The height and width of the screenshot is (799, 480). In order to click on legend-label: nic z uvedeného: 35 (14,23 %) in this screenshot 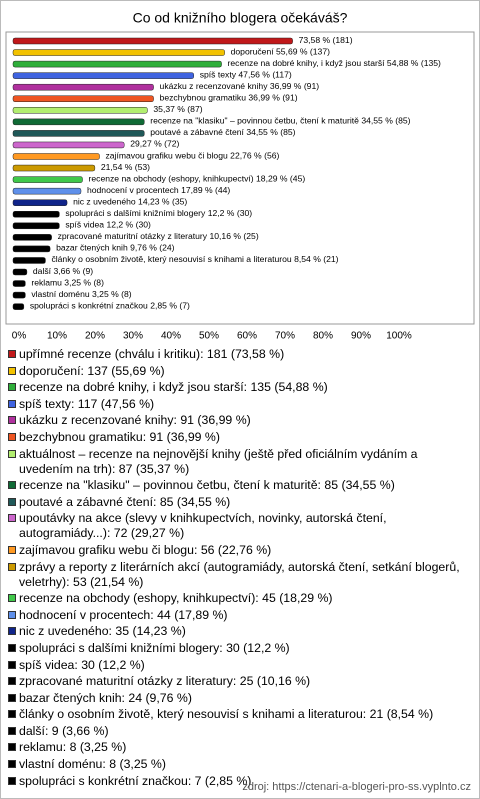, I will do `click(102, 631)`.